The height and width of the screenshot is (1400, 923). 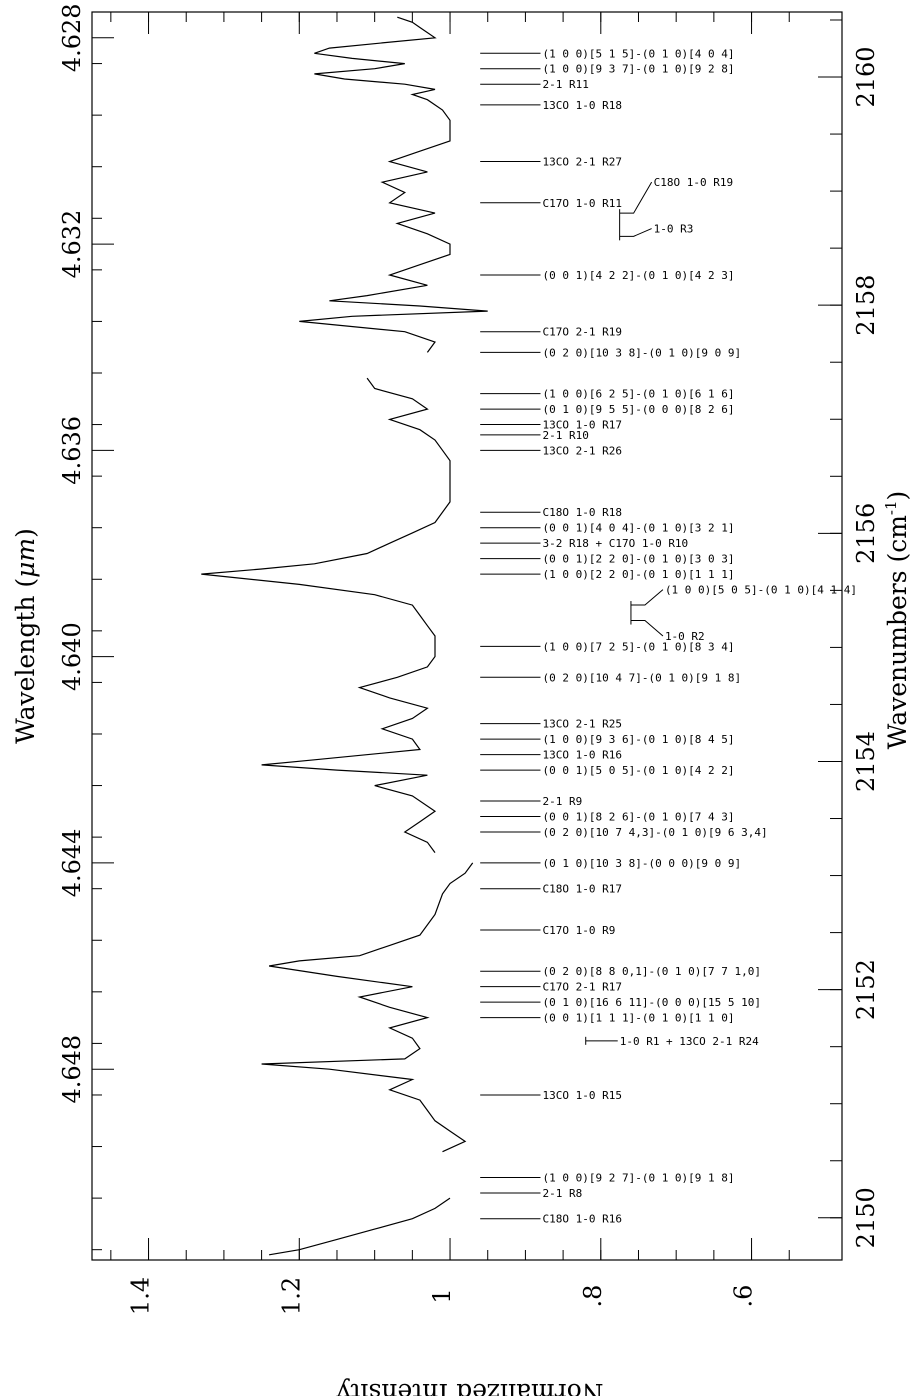 I want to click on right-tick-label: 2160, so click(x=866, y=76).